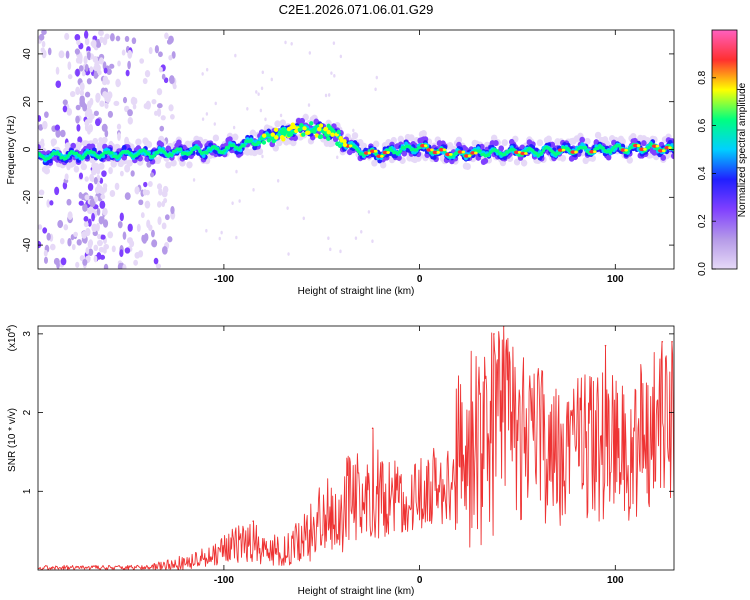 This screenshot has height=600, width=750. I want to click on colorbar-tick-label: 0.8, so click(702, 77).